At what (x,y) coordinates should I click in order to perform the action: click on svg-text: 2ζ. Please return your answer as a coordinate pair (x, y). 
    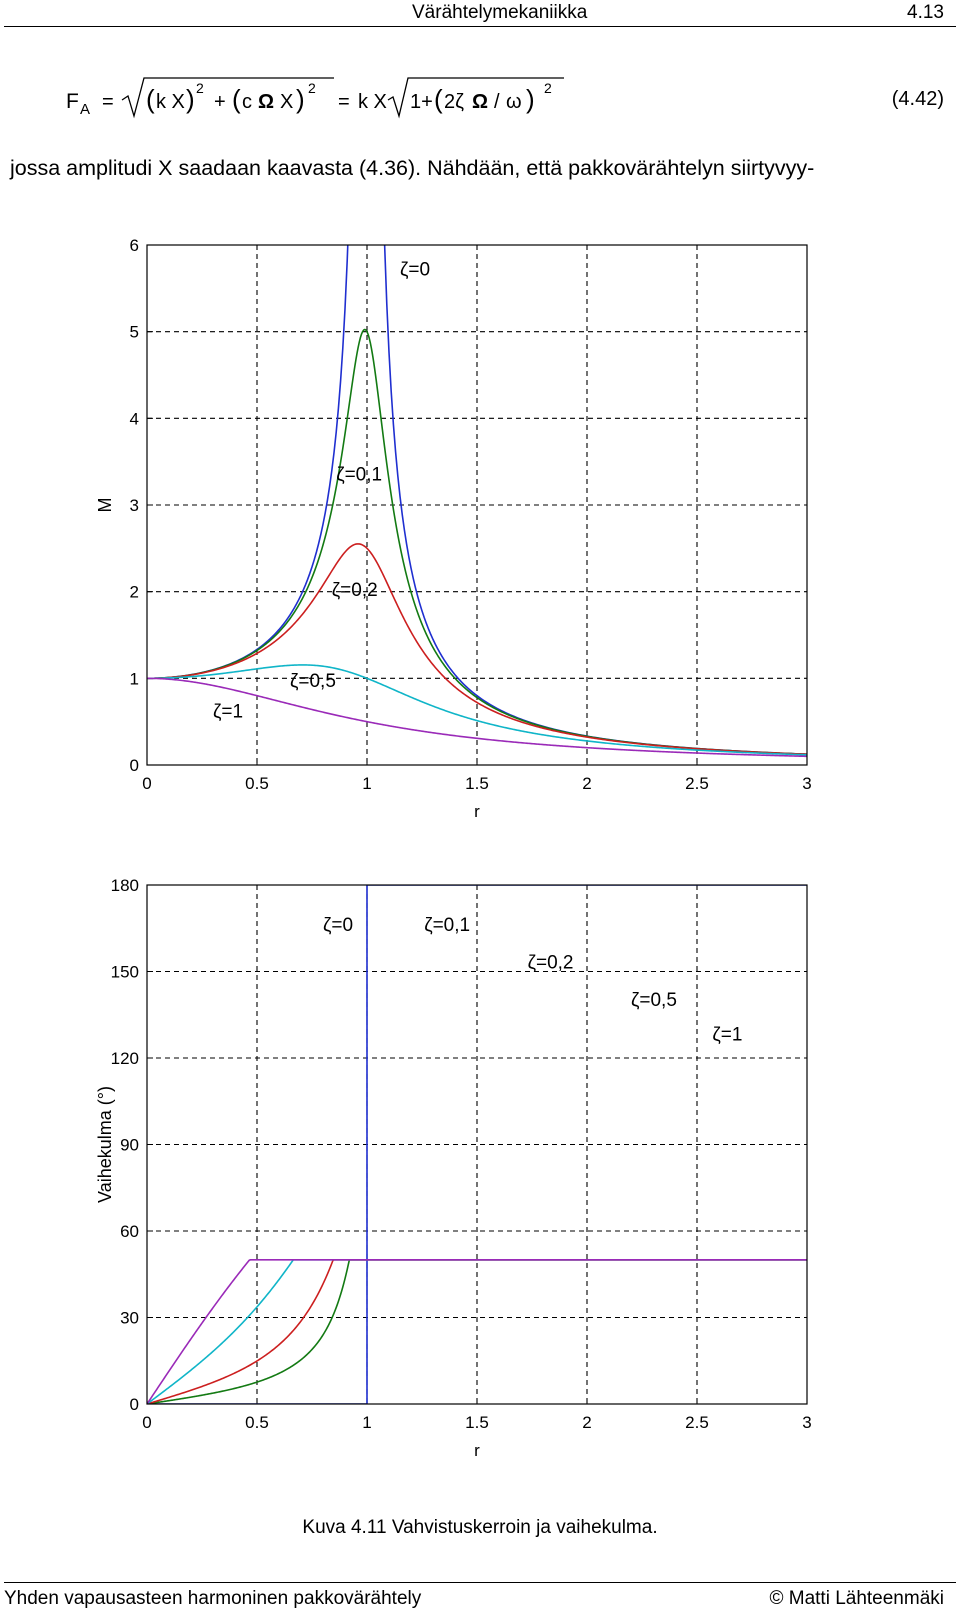
    Looking at the image, I should click on (454, 102).